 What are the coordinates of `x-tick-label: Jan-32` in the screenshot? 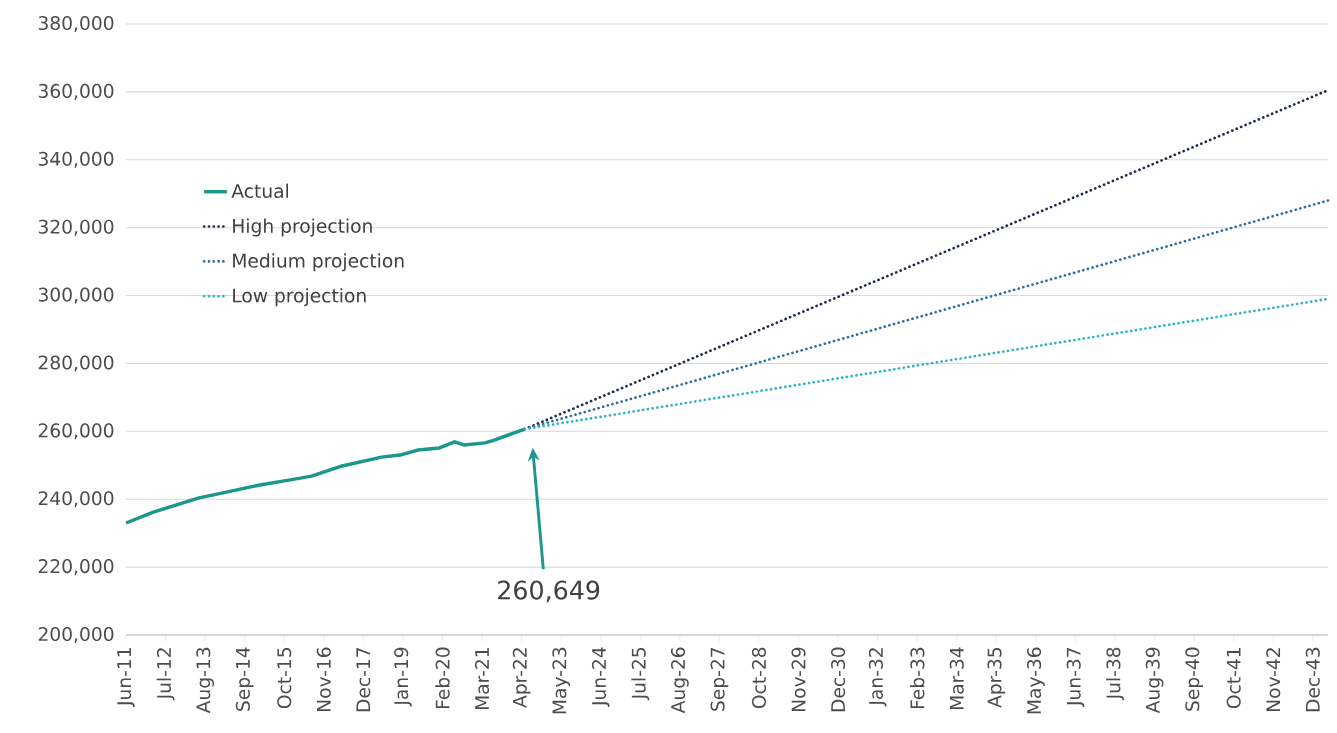 It's located at (877, 677).